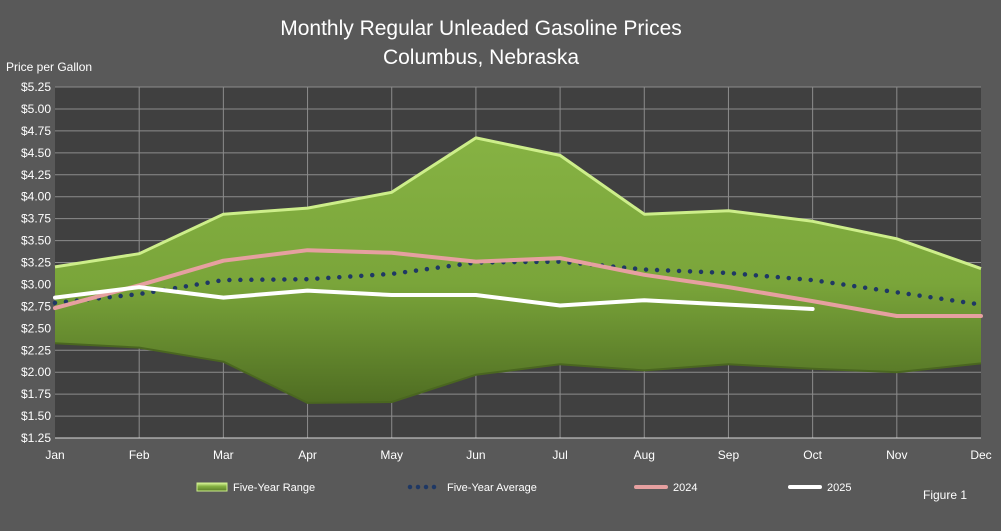 Image resolution: width=1001 pixels, height=531 pixels. What do you see at coordinates (36, 438) in the screenshot?
I see `y-tick-label: $1.25` at bounding box center [36, 438].